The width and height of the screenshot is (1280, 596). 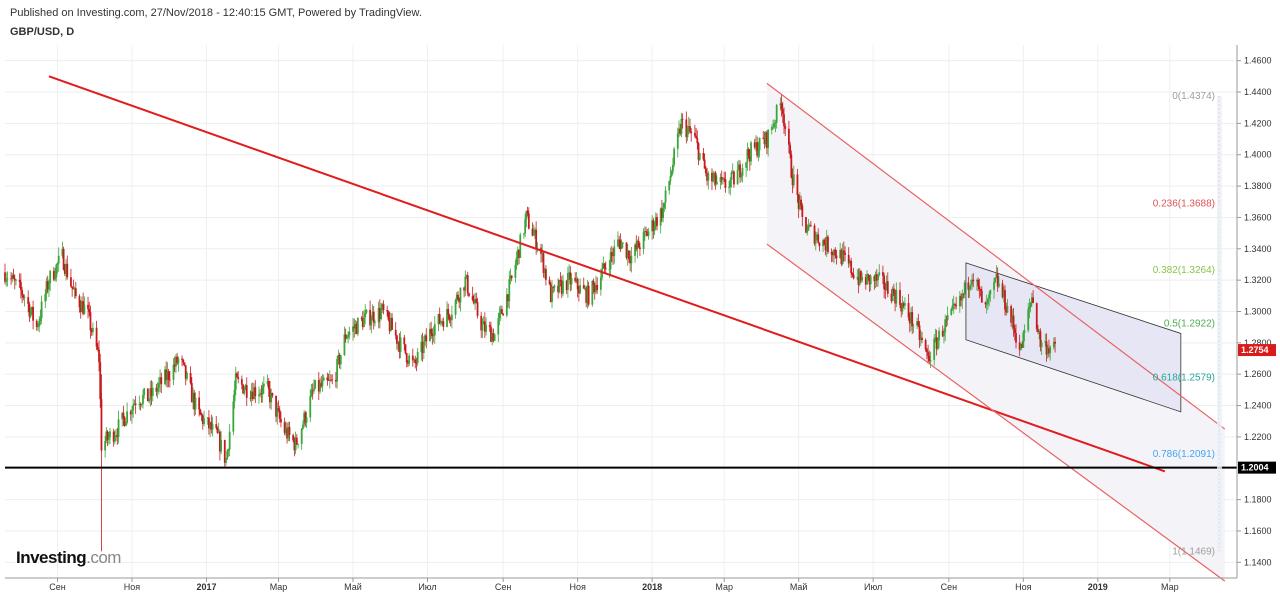 I want to click on x-tick-label: 2019, so click(x=1098, y=587).